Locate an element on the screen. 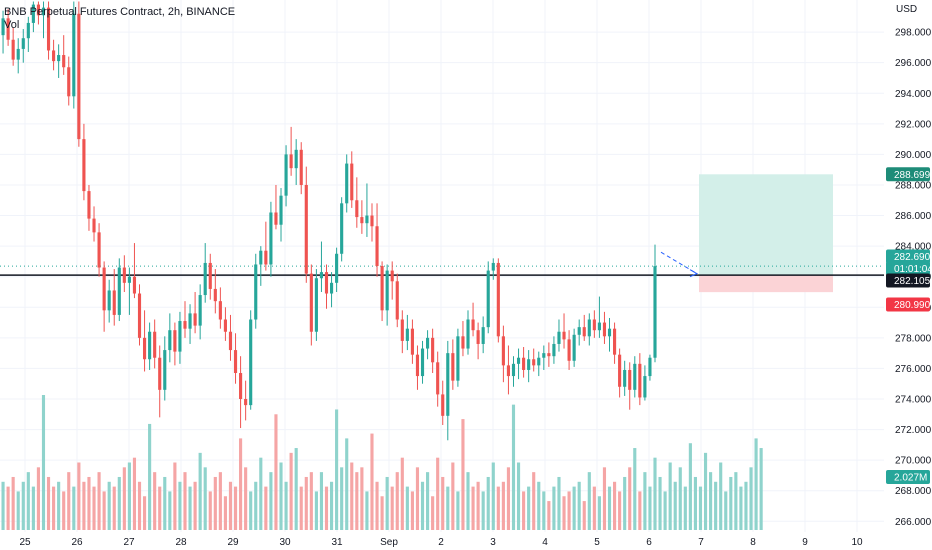  time-tick-label: 4 is located at coordinates (545, 542).